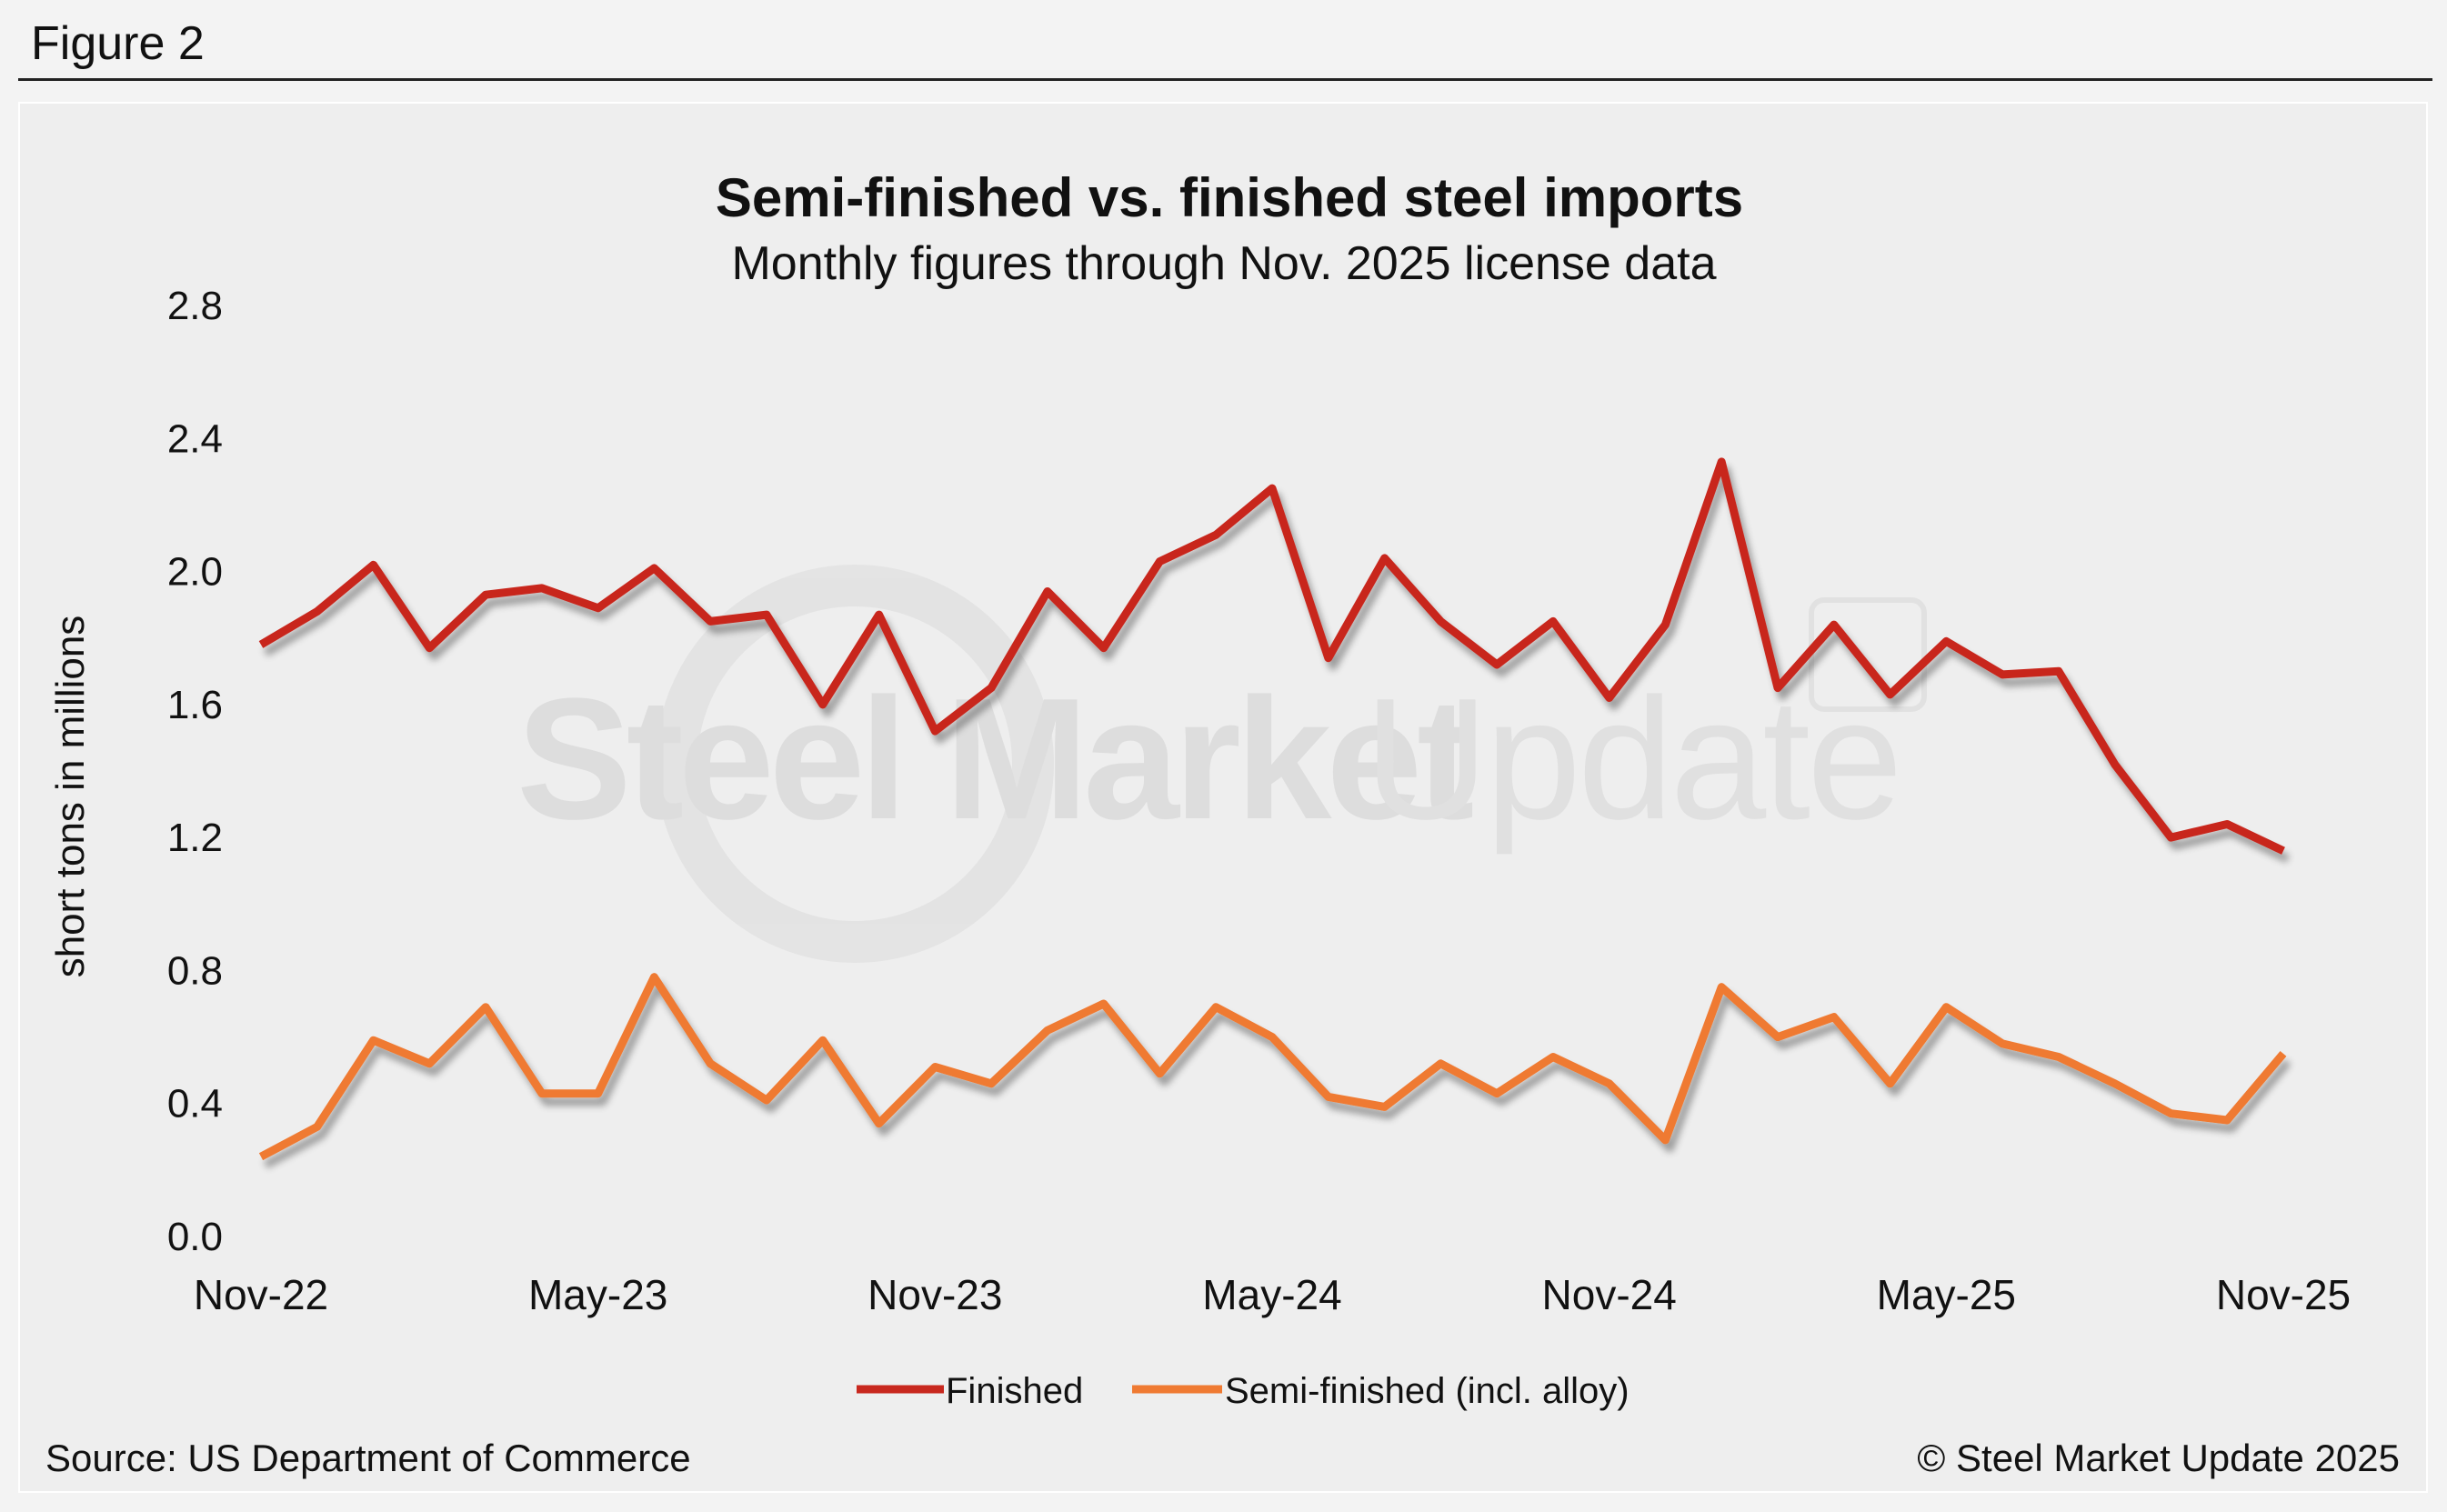  I want to click on y-axis-ticks: 0.0 0.4 0.8 1.2 1.6 2.0 2.4 2.8, so click(195, 771).